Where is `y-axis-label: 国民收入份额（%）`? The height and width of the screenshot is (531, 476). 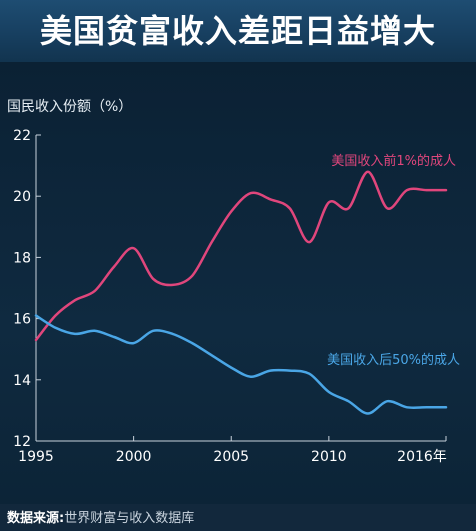
y-axis-label: 国民收入份额（%） is located at coordinates (70, 107).